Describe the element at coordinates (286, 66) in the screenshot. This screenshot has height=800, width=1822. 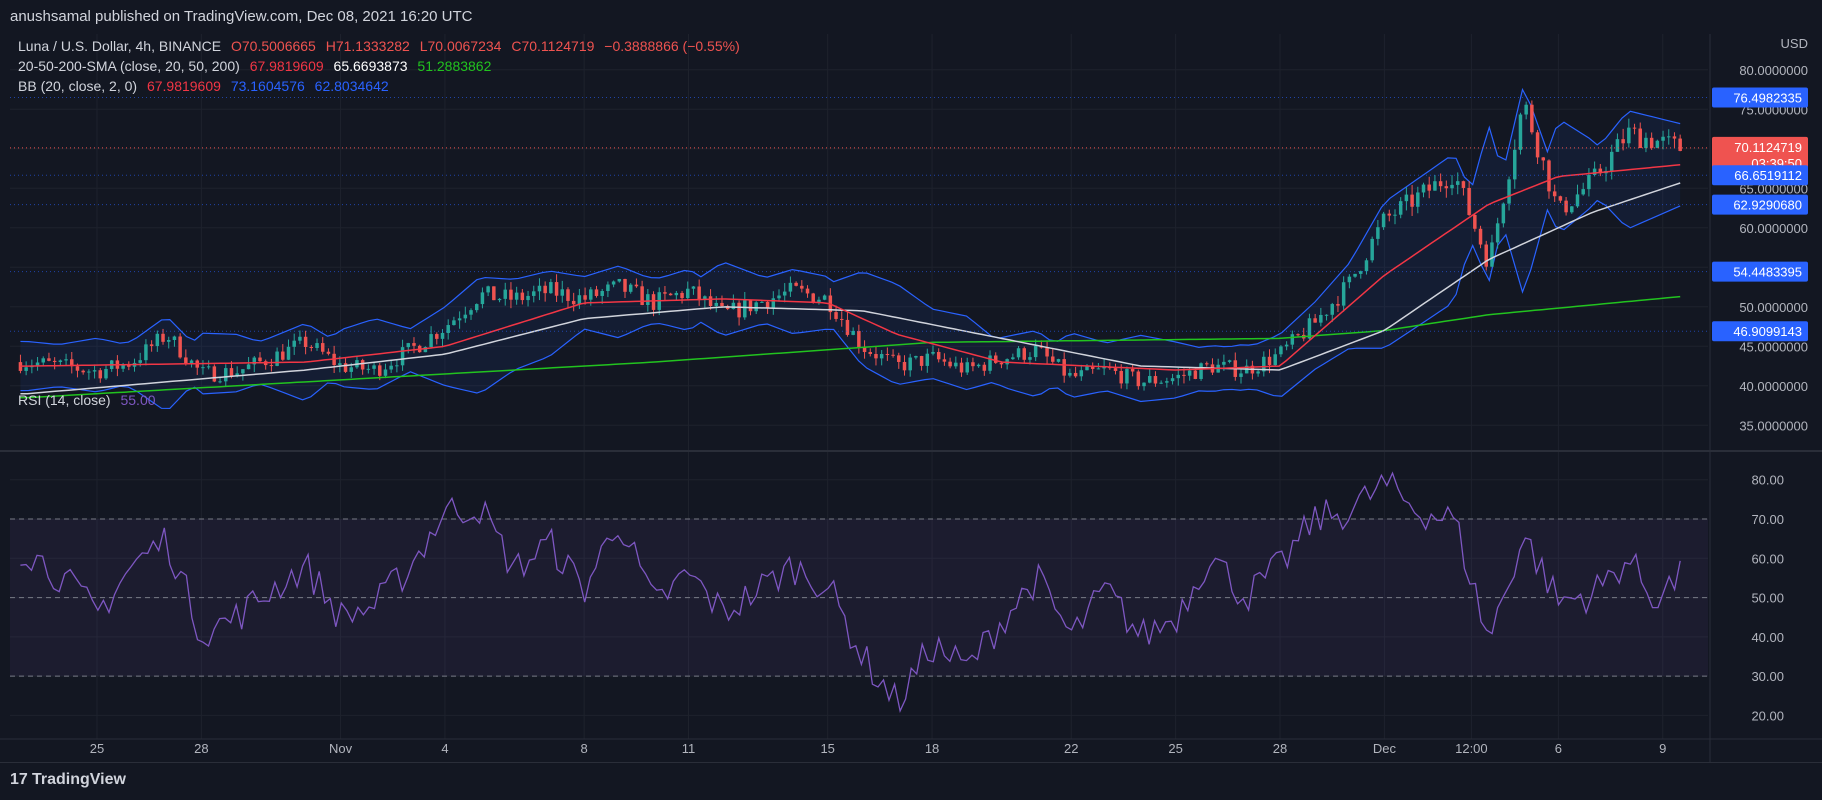
I see `legend-sma20: 67.9819609` at that location.